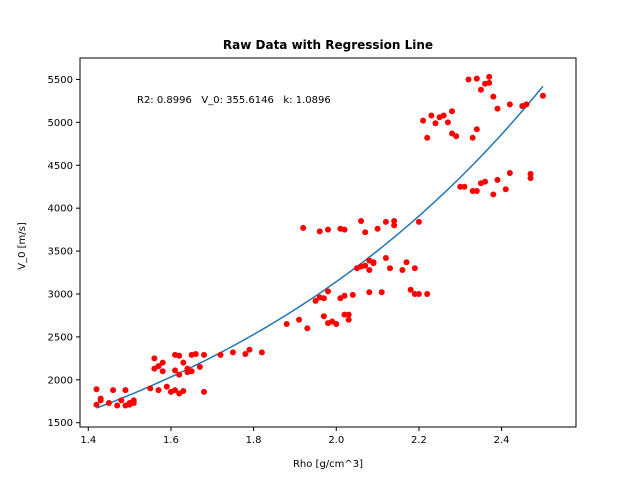  Describe the element at coordinates (336, 440) in the screenshot. I see `x-tick-label: 2.0` at that location.